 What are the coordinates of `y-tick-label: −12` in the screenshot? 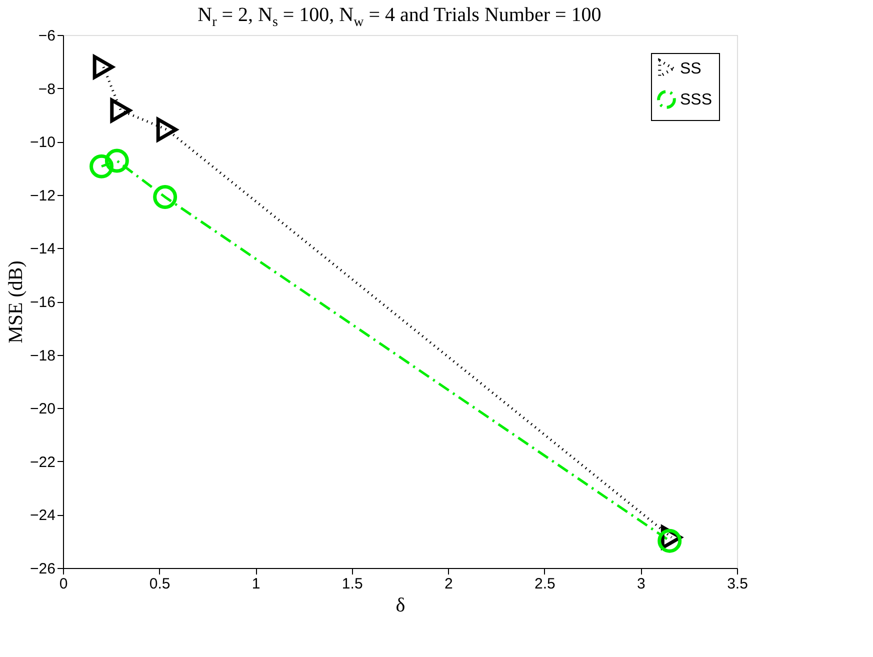 It's located at (43, 195).